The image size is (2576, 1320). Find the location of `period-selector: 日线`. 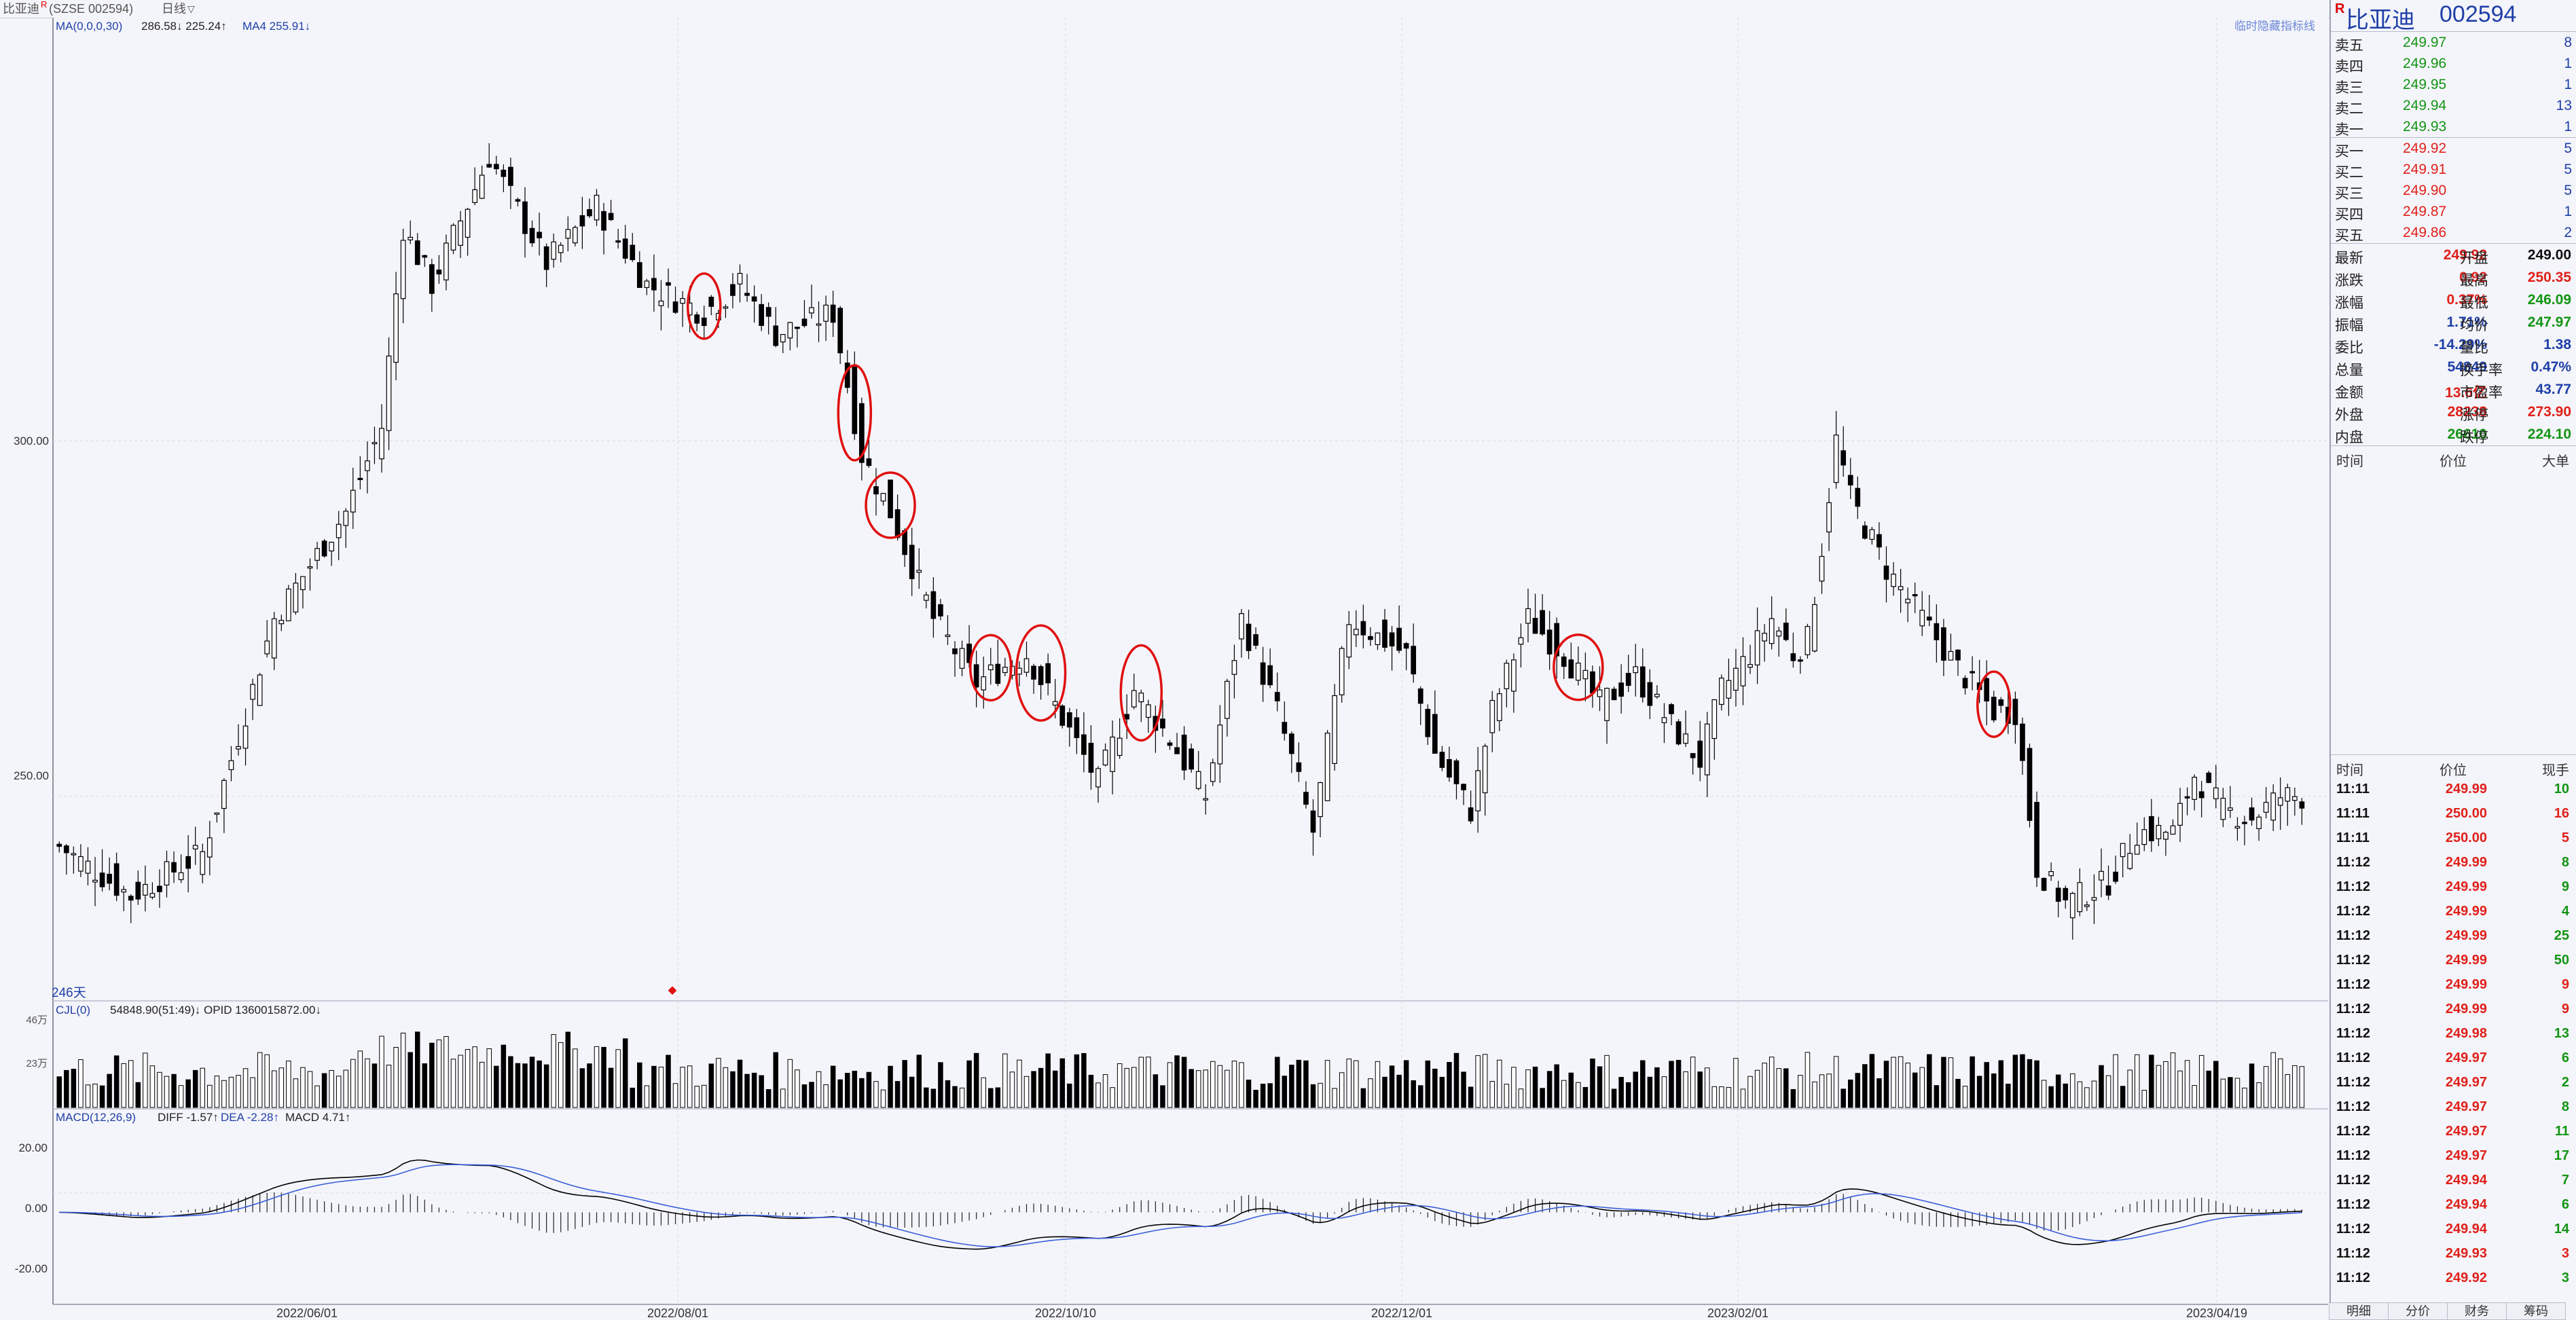

period-selector: 日线 is located at coordinates (174, 9).